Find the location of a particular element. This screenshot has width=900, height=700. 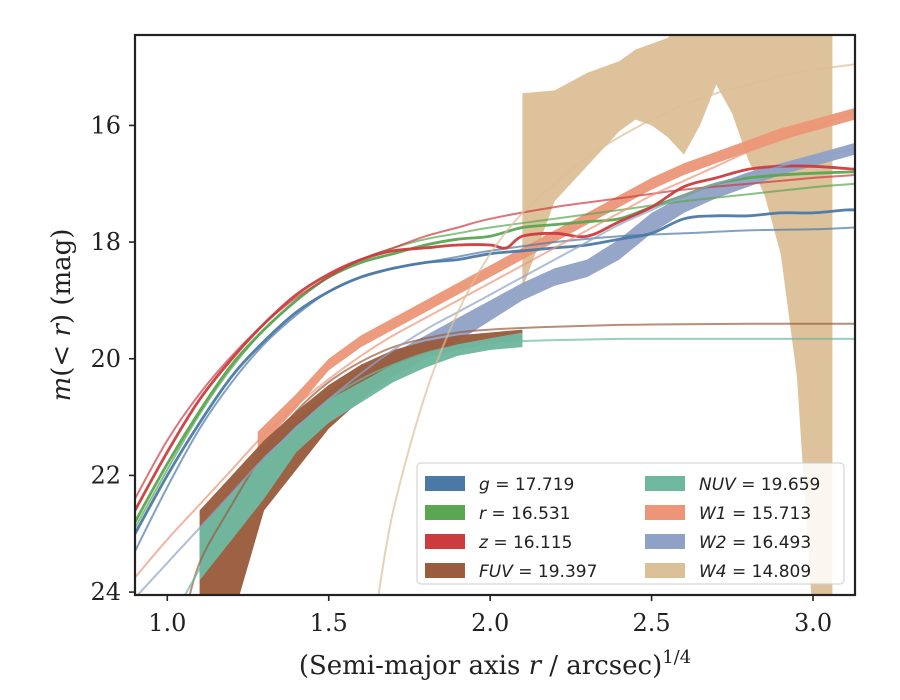

legend-label-r: r = 16.531 is located at coordinates (525, 514).